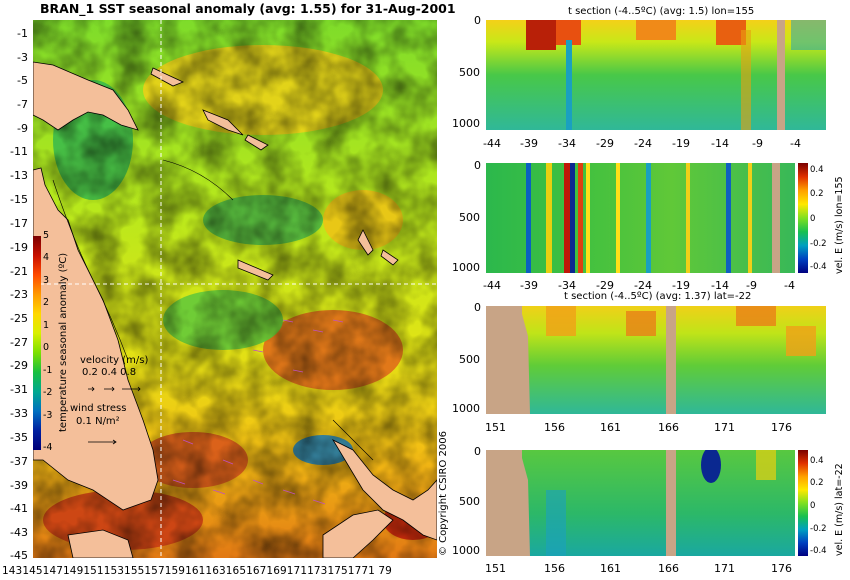  What do you see at coordinates (820, 219) in the screenshot?
I see `panel-2-cb-ticks: 0.4 0.2 0 -0.2 -0.4` at bounding box center [820, 219].